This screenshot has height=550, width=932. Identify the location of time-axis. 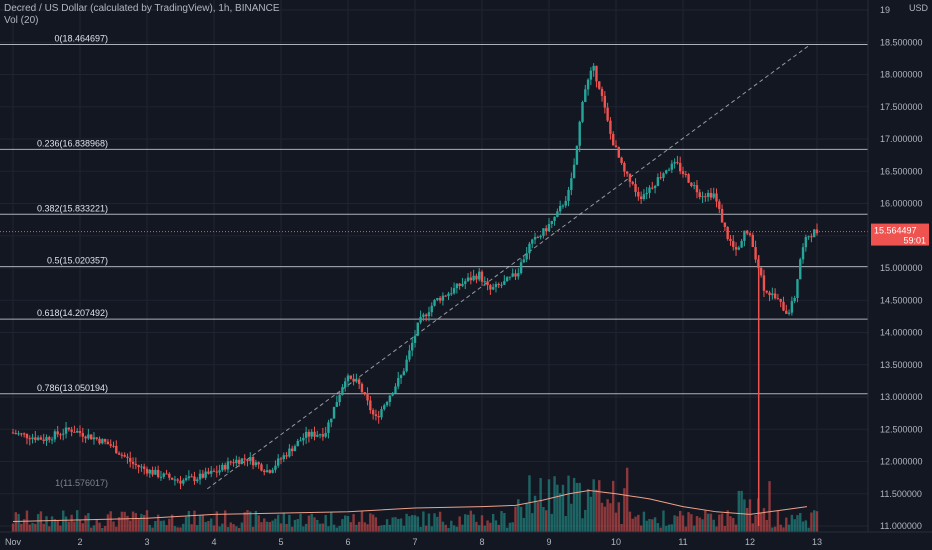
(466, 541).